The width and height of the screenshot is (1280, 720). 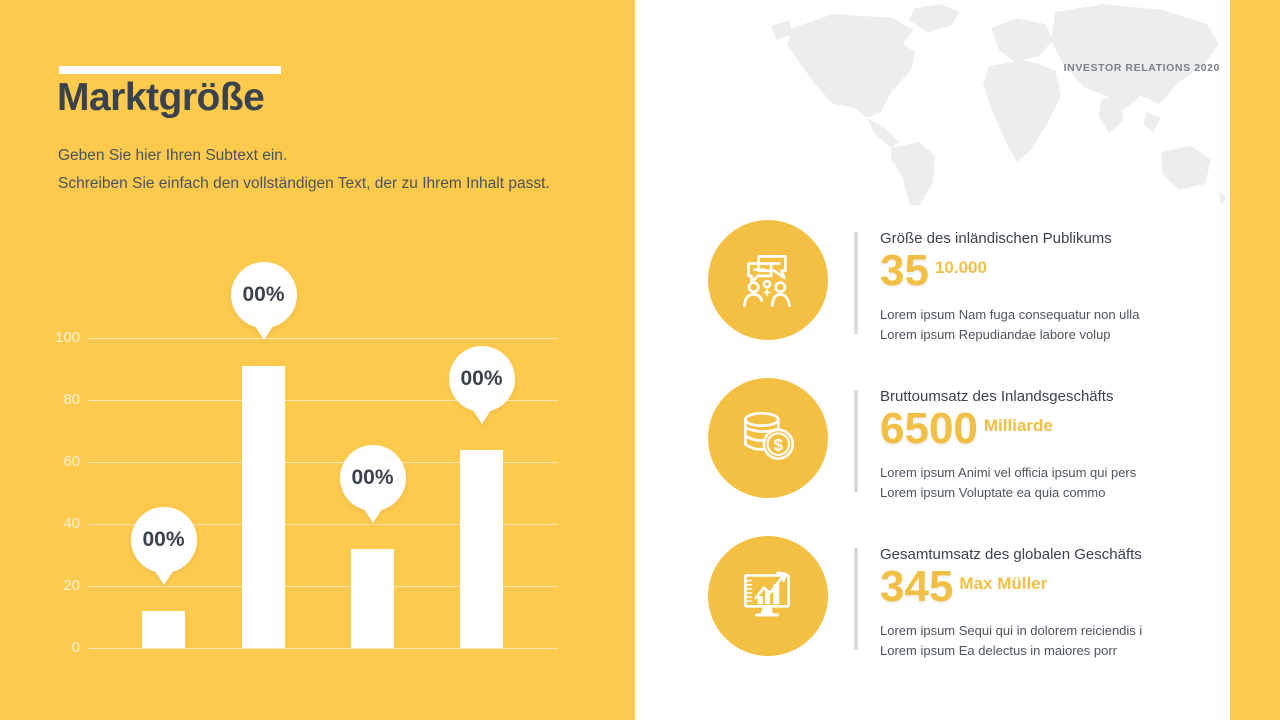 What do you see at coordinates (170, 70) in the screenshot?
I see `title-accent-bar` at bounding box center [170, 70].